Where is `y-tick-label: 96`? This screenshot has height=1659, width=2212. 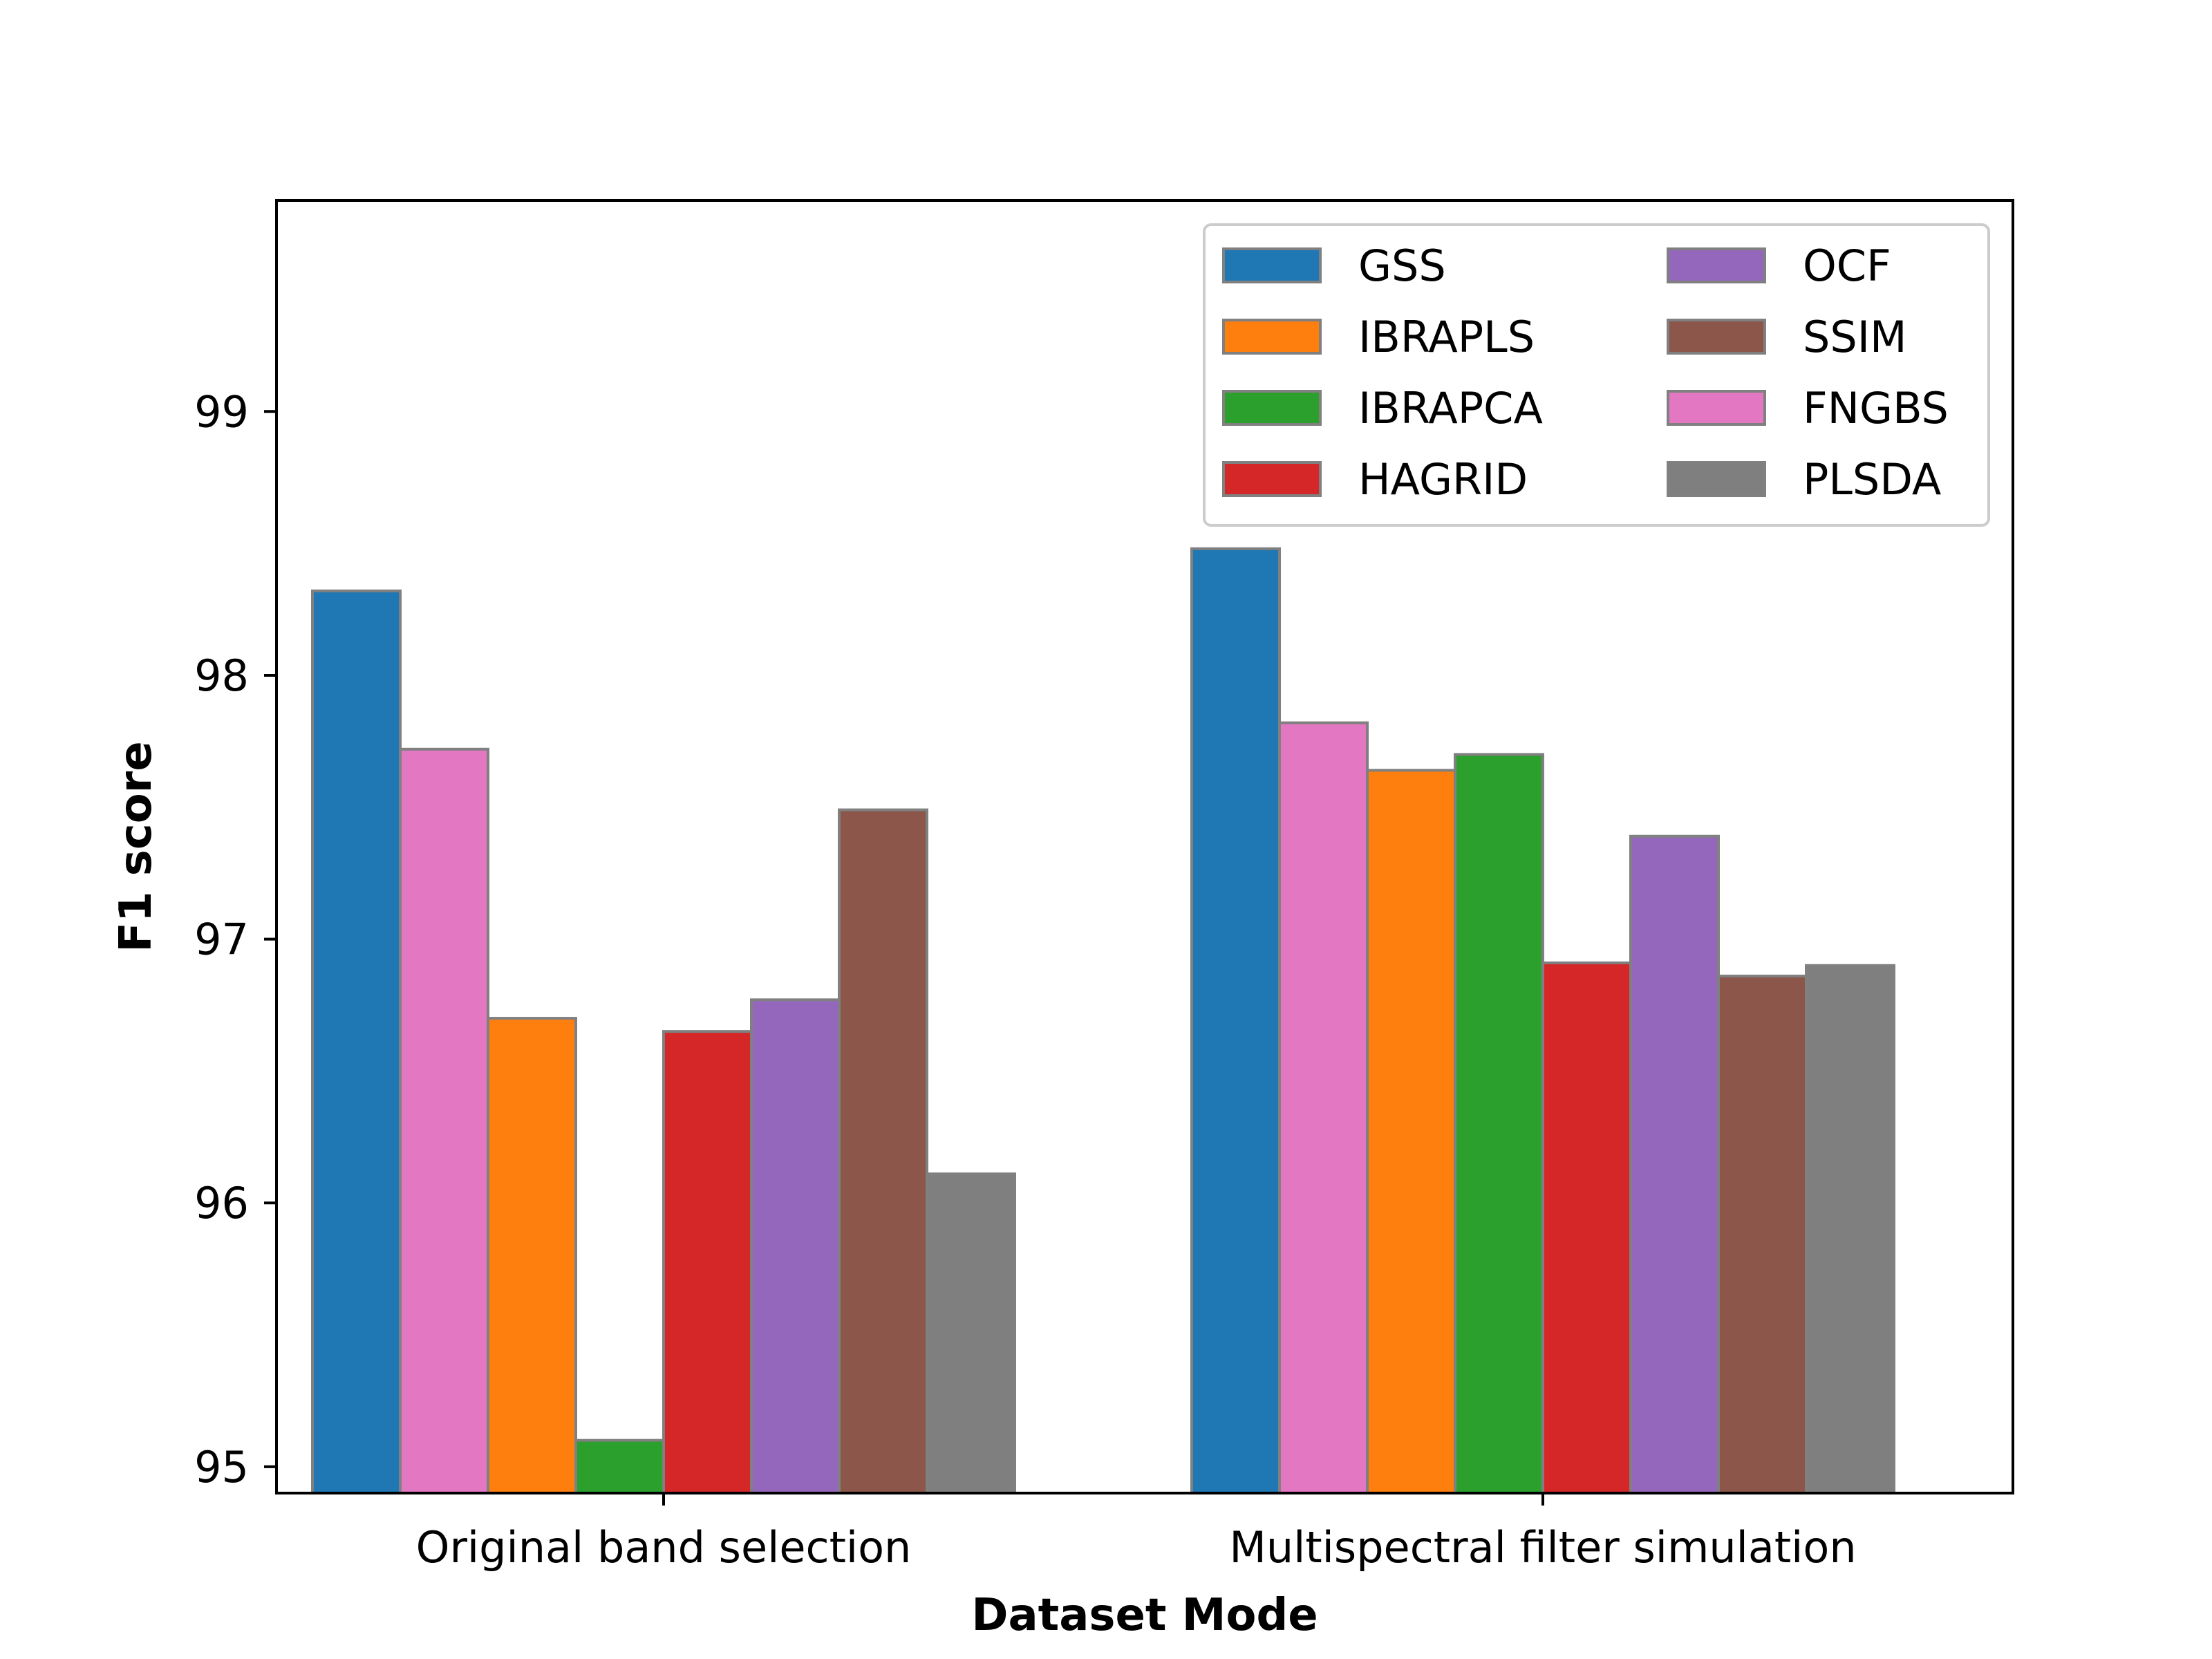
y-tick-label: 96 is located at coordinates (222, 1203).